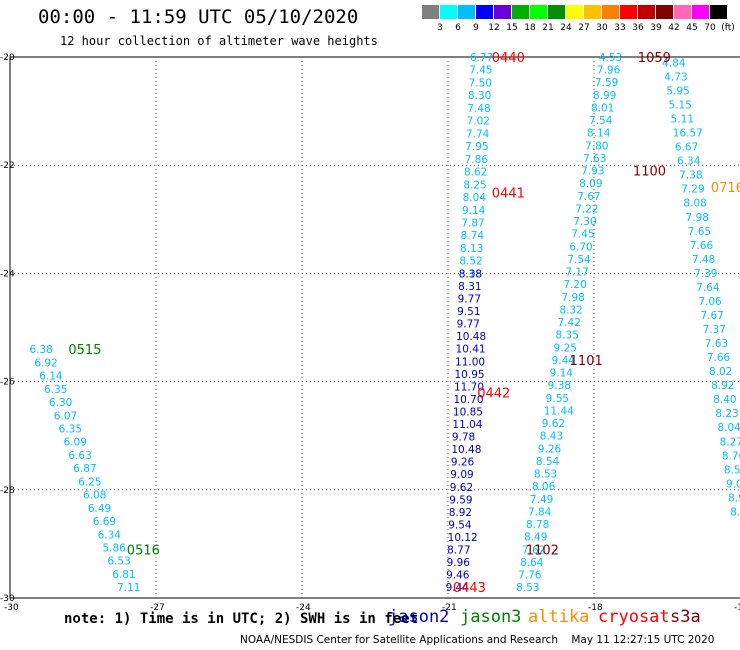 Image resolution: width=740 pixels, height=650 pixels. What do you see at coordinates (677, 91) in the screenshot?
I see `wave-height-value: 5.95` at bounding box center [677, 91].